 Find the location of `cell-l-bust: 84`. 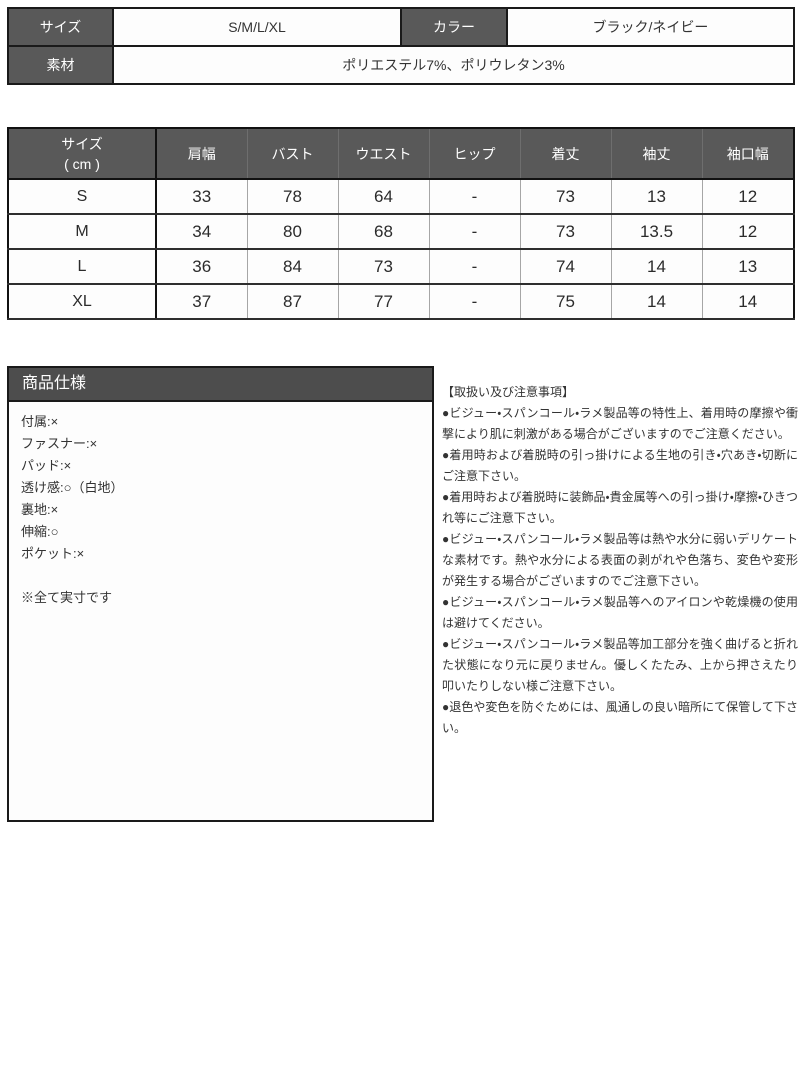

cell-l-bust: 84 is located at coordinates (292, 266).